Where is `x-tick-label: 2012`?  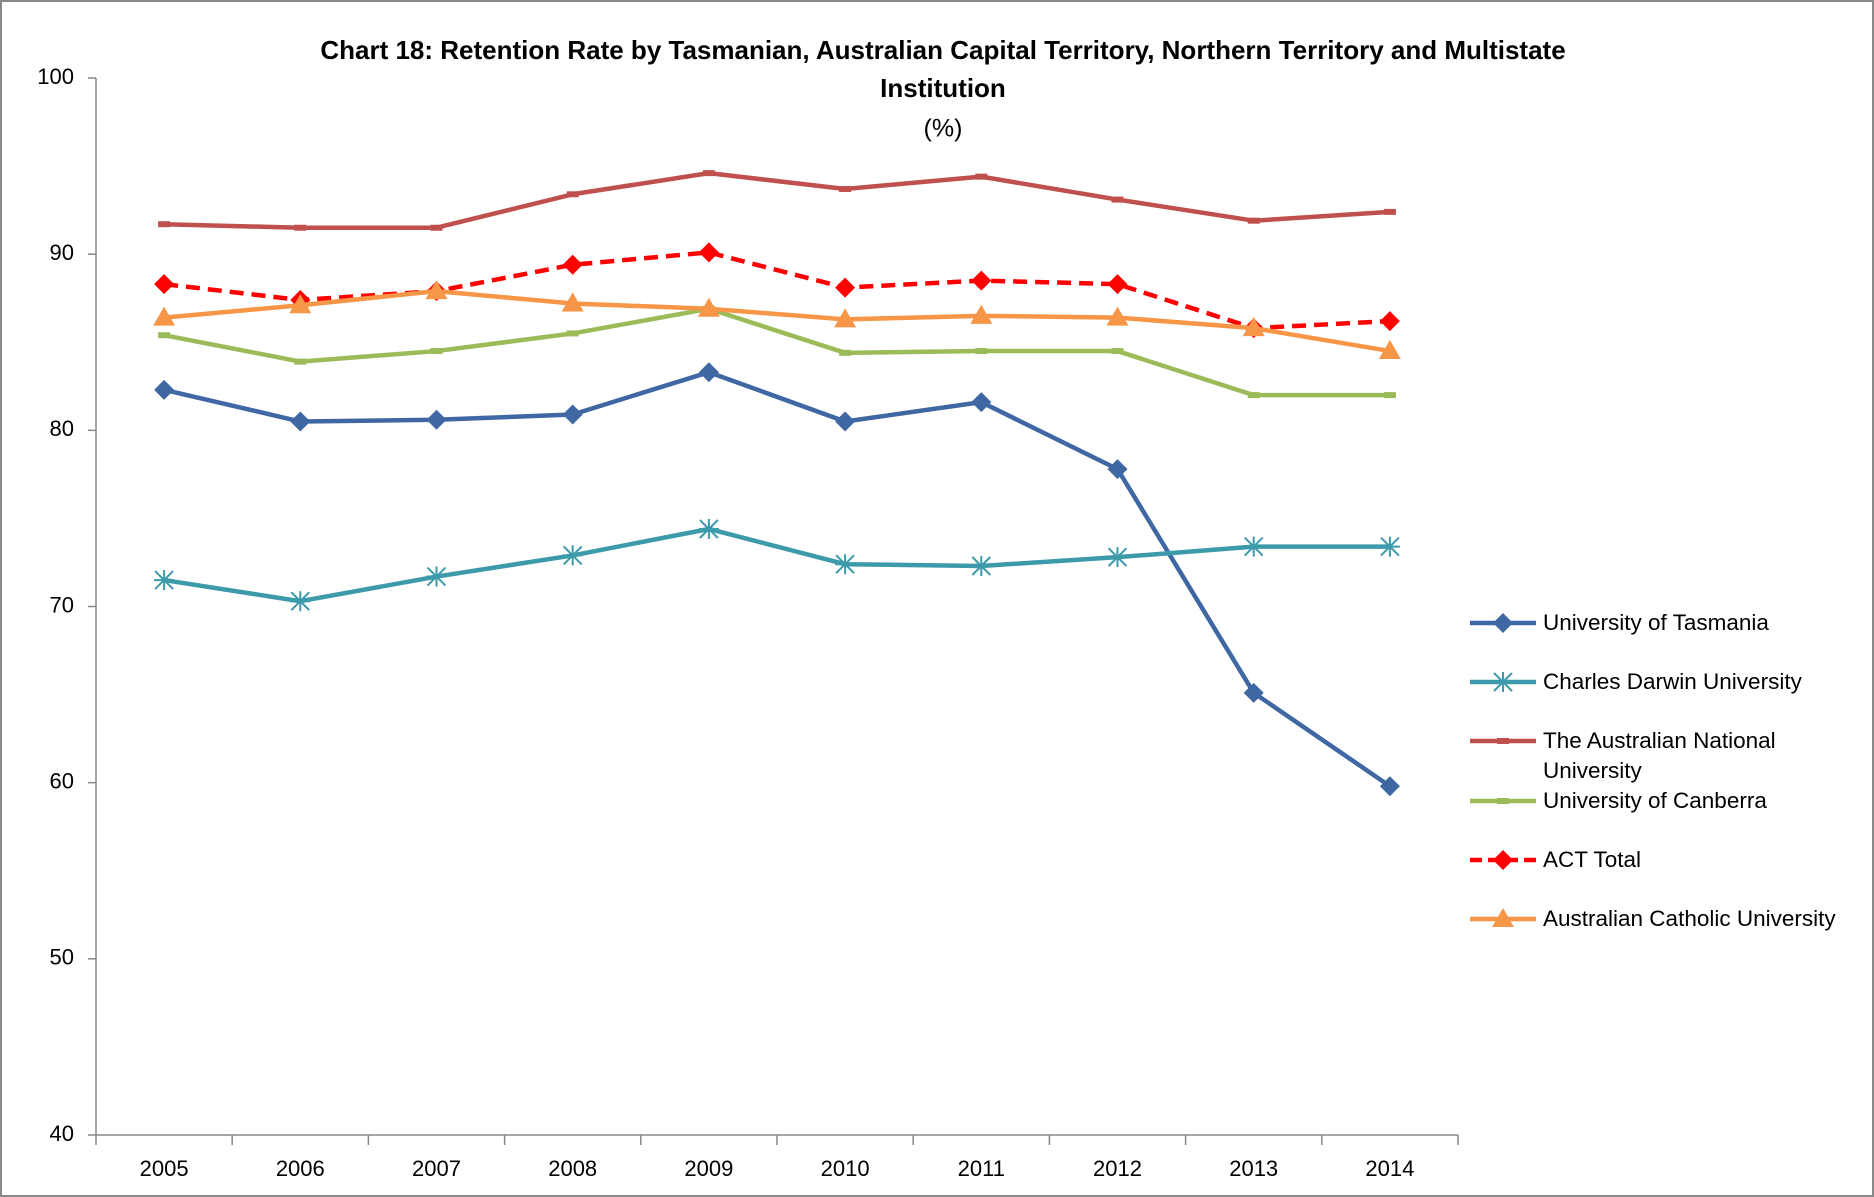 x-tick-label: 2012 is located at coordinates (1117, 1168).